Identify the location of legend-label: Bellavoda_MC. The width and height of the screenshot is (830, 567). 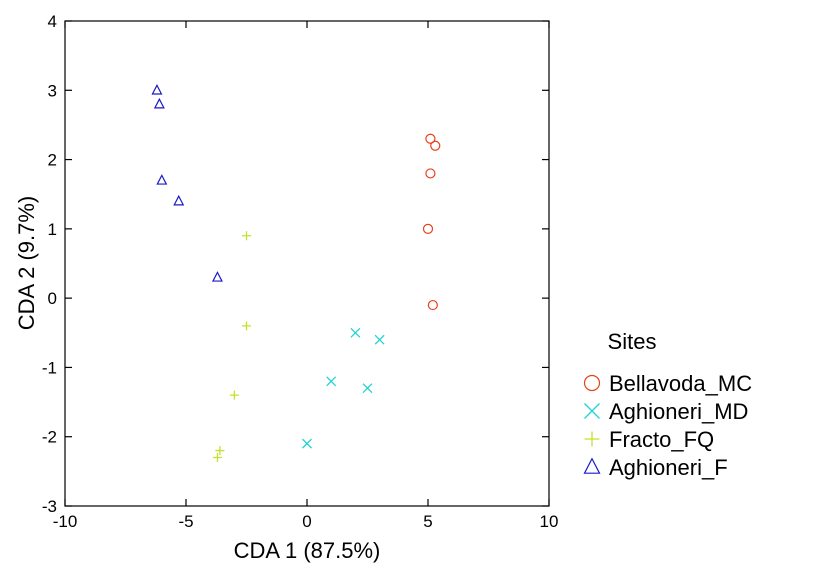
(680, 383).